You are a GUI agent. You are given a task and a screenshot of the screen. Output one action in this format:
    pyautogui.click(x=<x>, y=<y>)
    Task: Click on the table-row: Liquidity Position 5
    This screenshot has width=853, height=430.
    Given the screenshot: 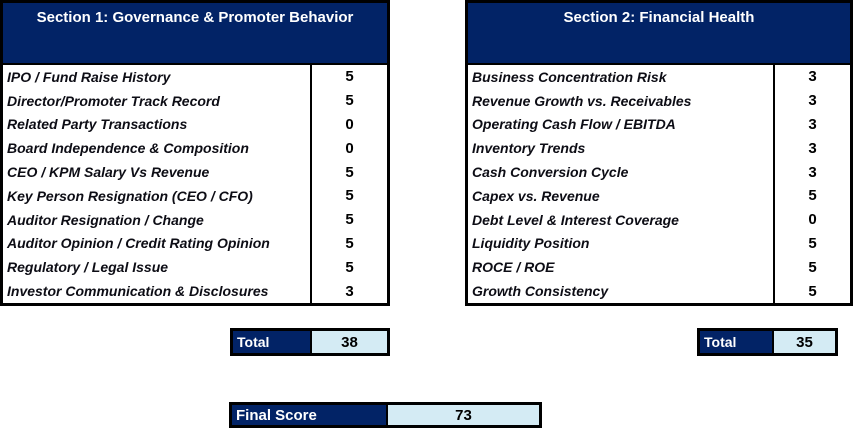 What is the action you would take?
    pyautogui.click(x=659, y=243)
    